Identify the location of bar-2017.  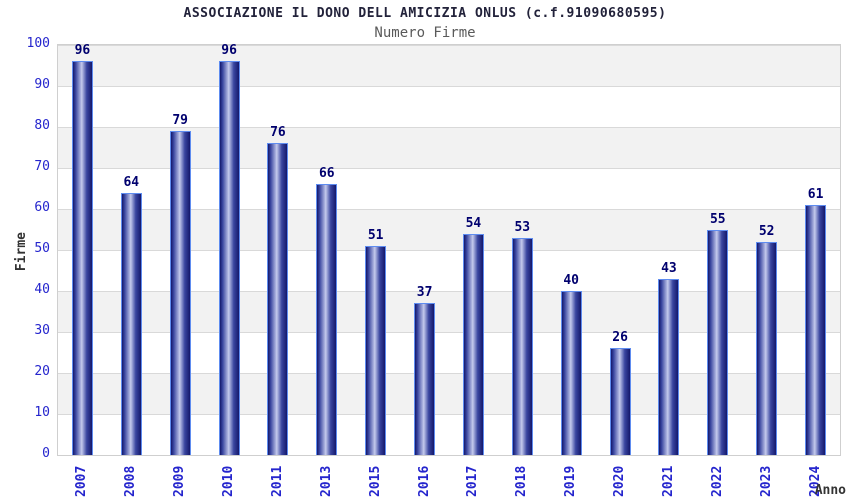
(473, 344).